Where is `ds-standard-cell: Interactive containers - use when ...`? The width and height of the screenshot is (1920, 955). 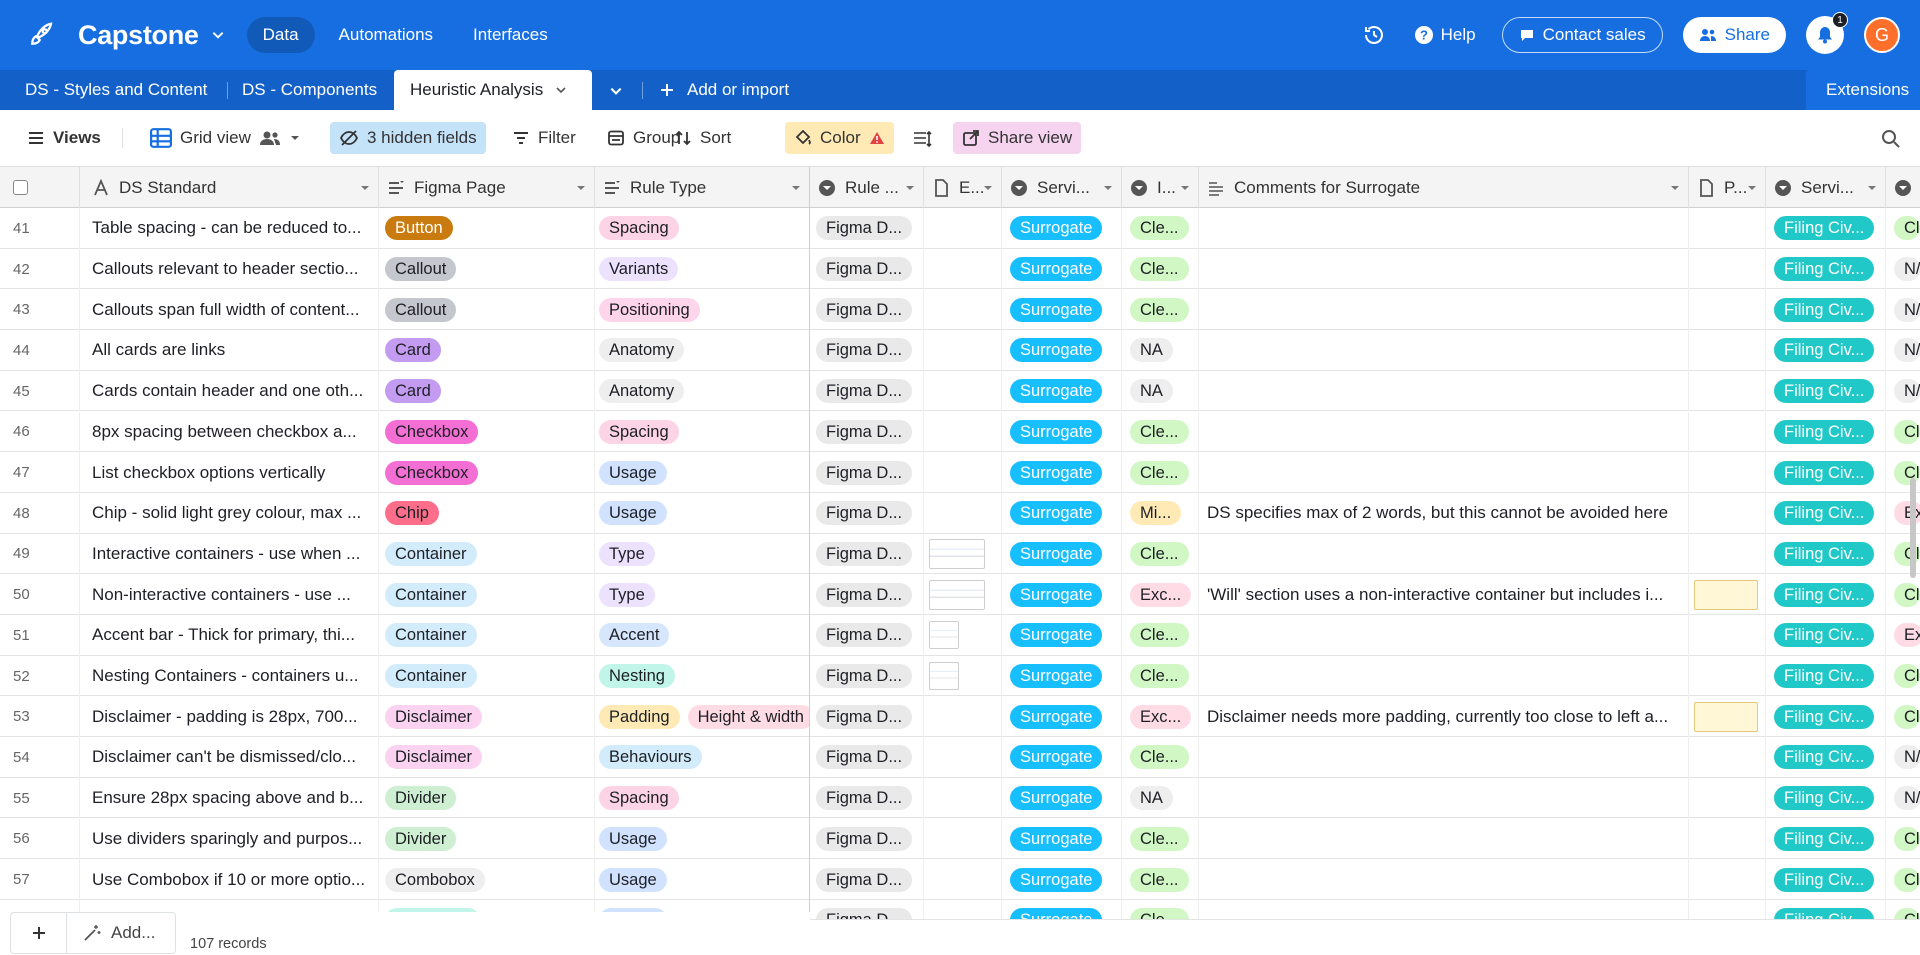
ds-standard-cell: Interactive containers - use when ... is located at coordinates (229, 554).